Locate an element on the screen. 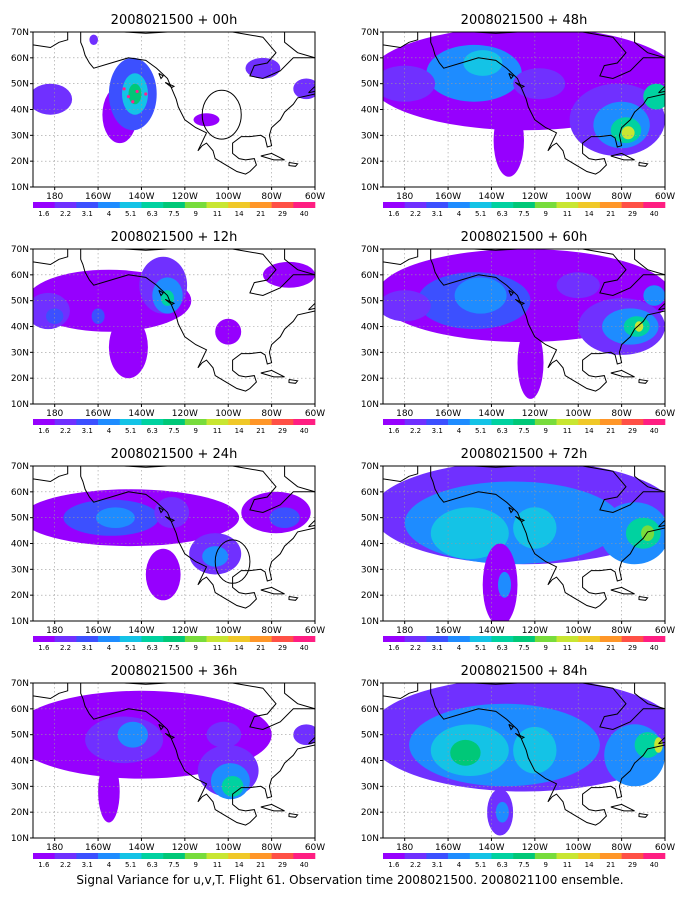 This screenshot has height=900, width=700. x-tick-label: 80W is located at coordinates (271, 414).